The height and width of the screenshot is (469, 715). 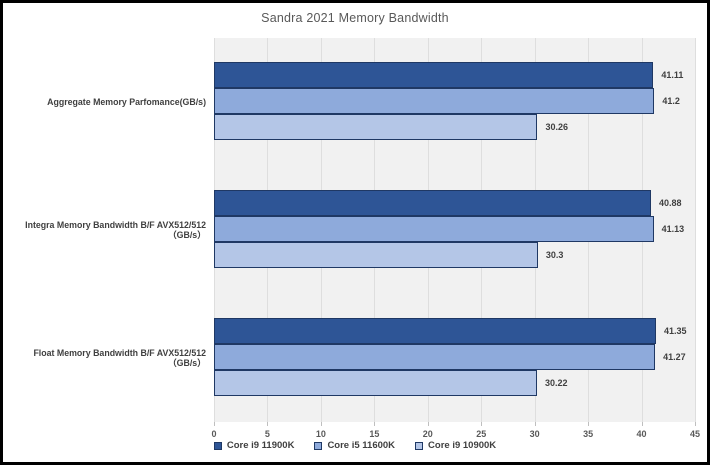 What do you see at coordinates (695, 230) in the screenshot?
I see `gridline` at bounding box center [695, 230].